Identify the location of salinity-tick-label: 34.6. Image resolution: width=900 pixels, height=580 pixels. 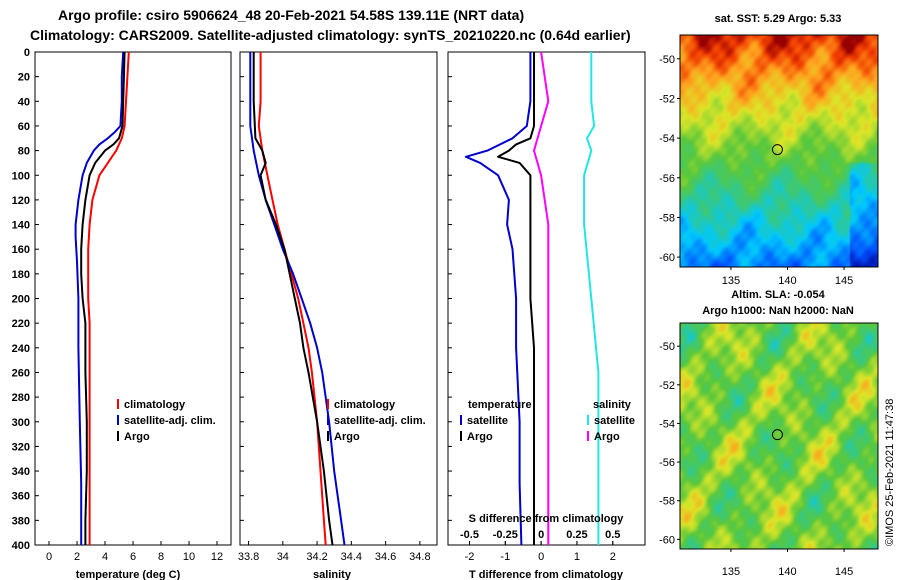
(385, 557).